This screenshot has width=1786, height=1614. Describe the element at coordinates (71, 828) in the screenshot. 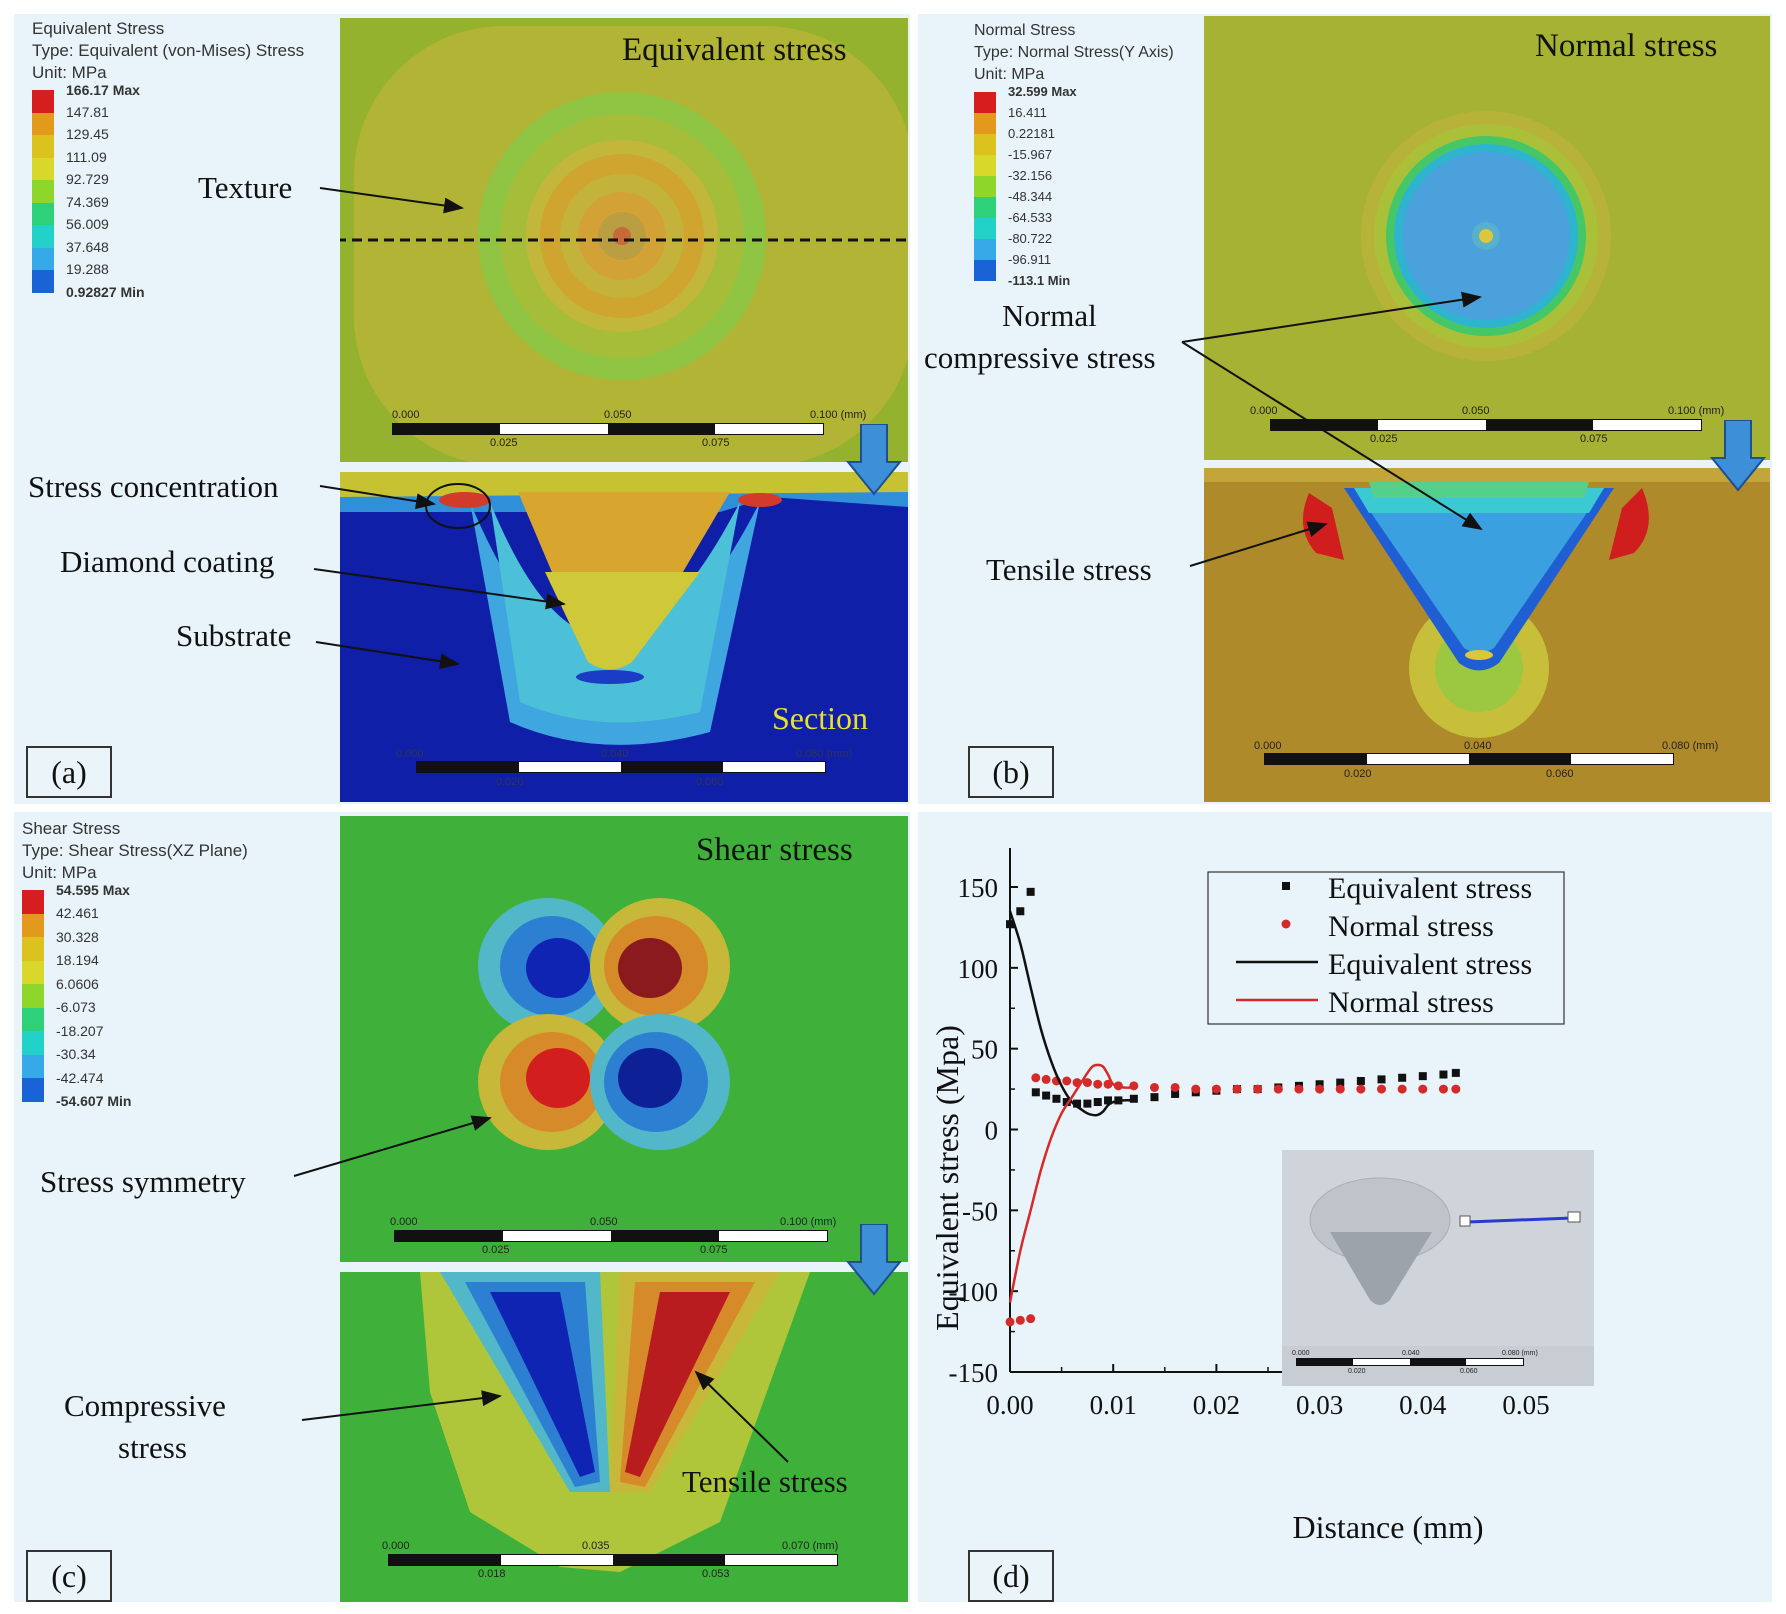

I see `legend-name: Shear Stress` at that location.